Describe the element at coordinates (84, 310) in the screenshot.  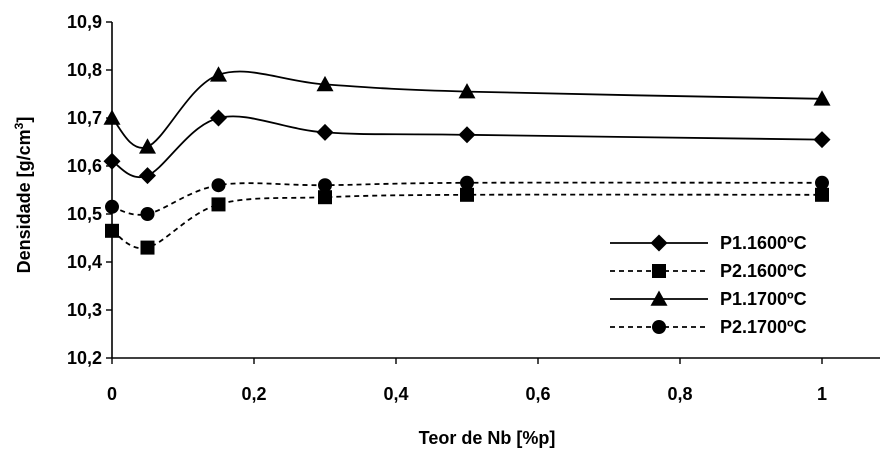
I see `y-tick-label: 10,3` at that location.